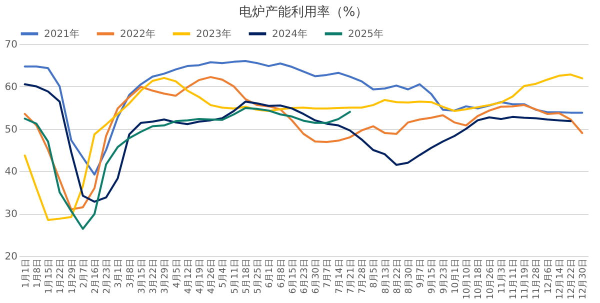  I want to click on x-tick-label: 12月30日, so click(583, 279).